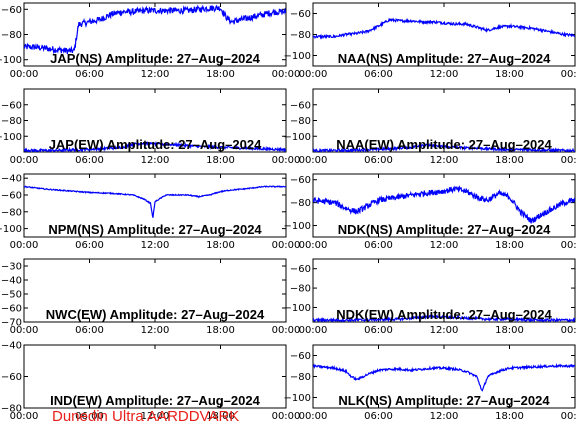 The image size is (576, 432). Describe the element at coordinates (11, 323) in the screenshot. I see `y-tick-label: −70` at that location.